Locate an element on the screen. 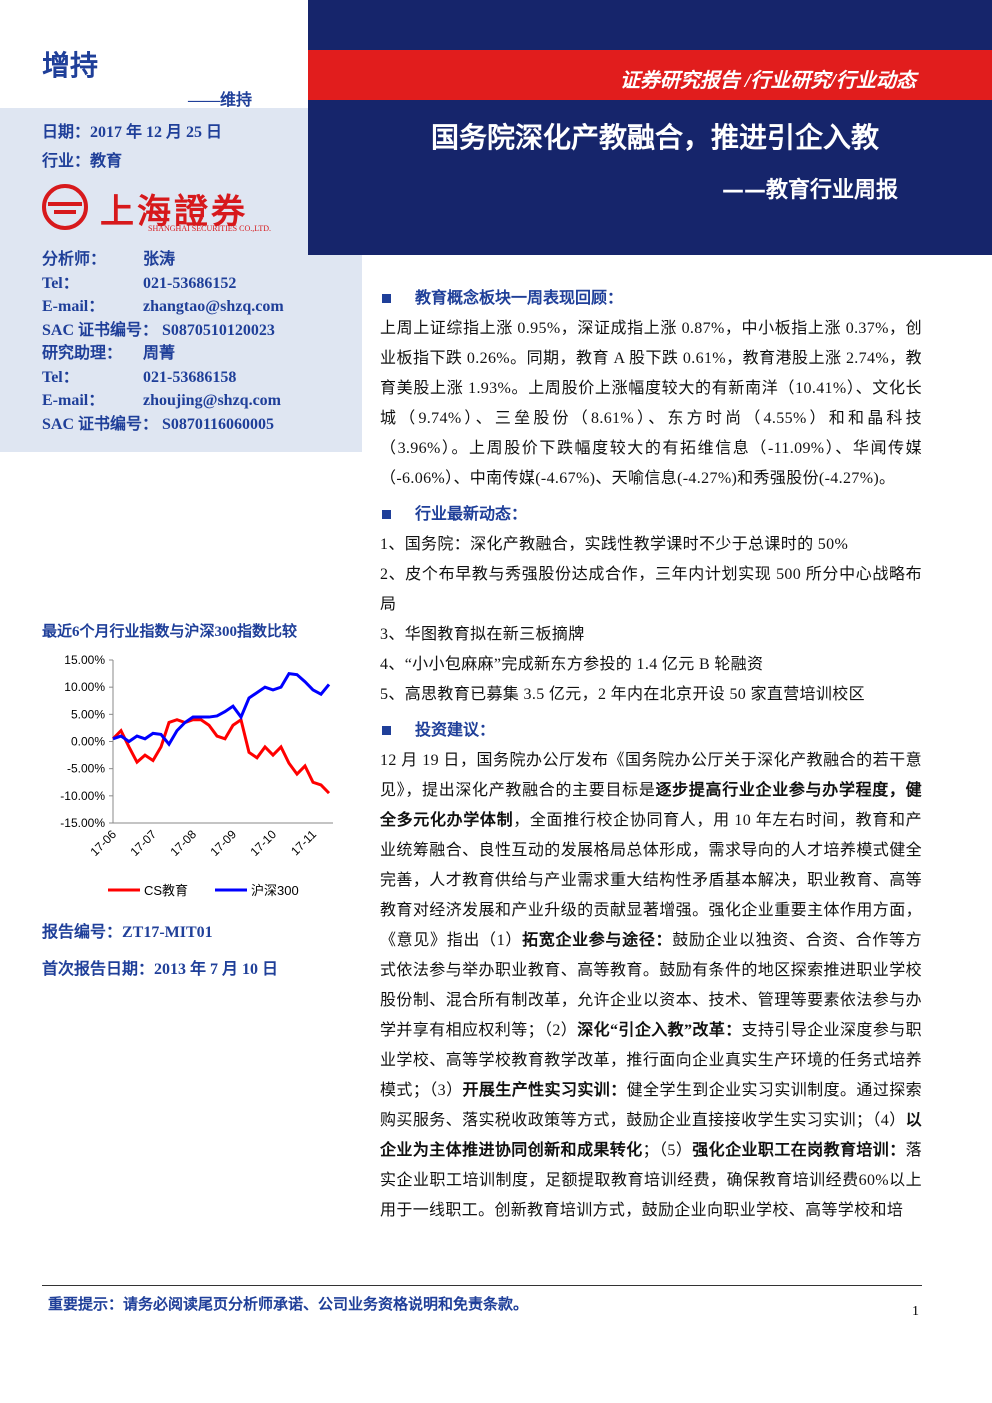 The width and height of the screenshot is (992, 1403). y-tick-label: 0.00% is located at coordinates (88, 742).